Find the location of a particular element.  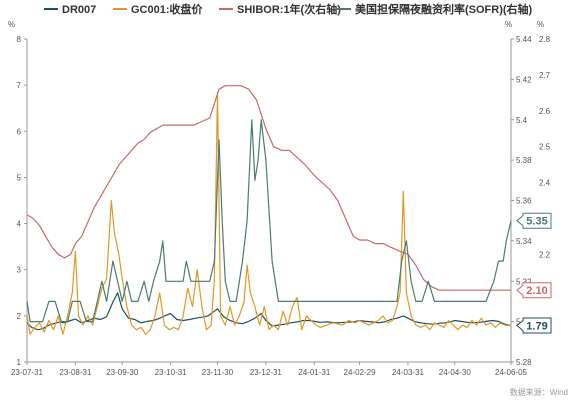

left-tick-label: 3 is located at coordinates (19, 270).